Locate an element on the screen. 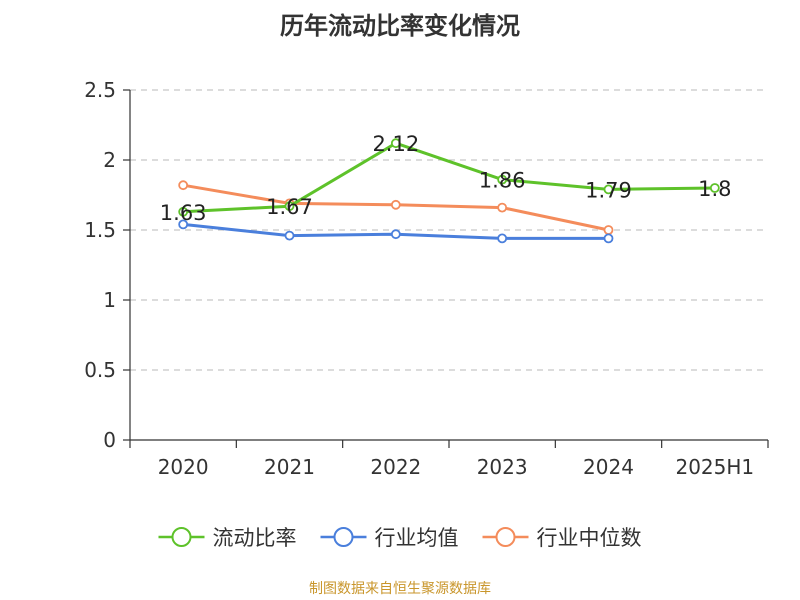  y-tick-label: 0.5 is located at coordinates (100, 370).